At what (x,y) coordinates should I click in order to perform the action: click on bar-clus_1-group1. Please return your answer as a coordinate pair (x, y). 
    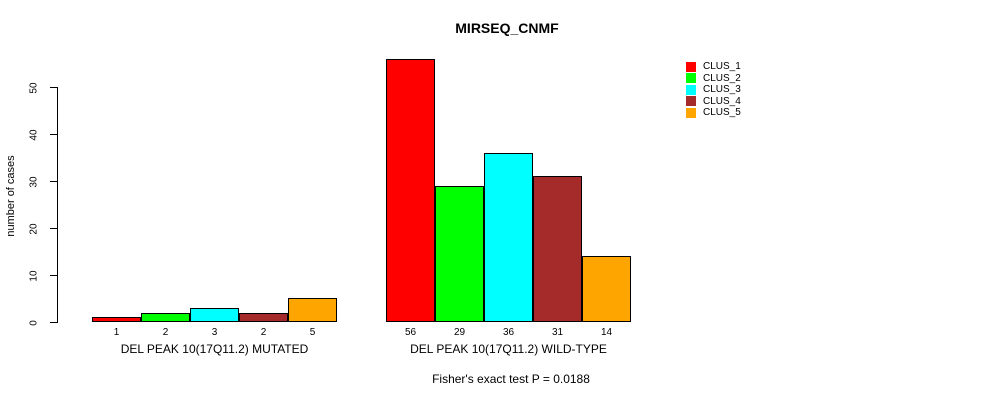
    Looking at the image, I should click on (116, 319).